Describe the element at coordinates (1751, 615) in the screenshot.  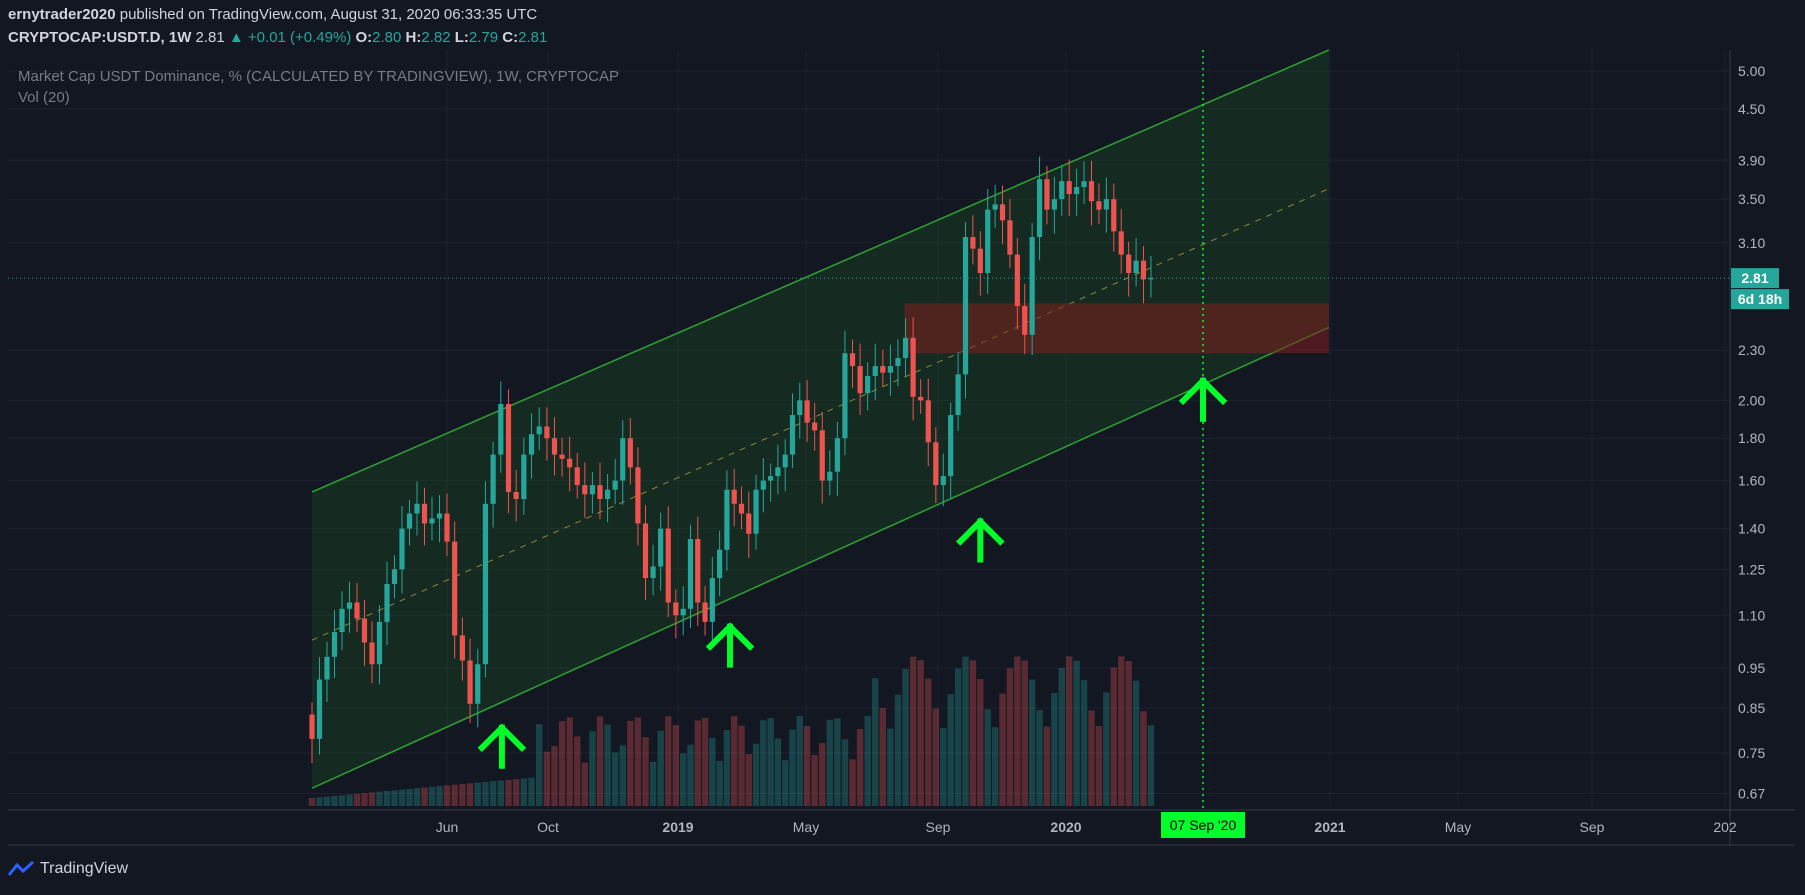
I see `y-tick-label: 1.10` at that location.